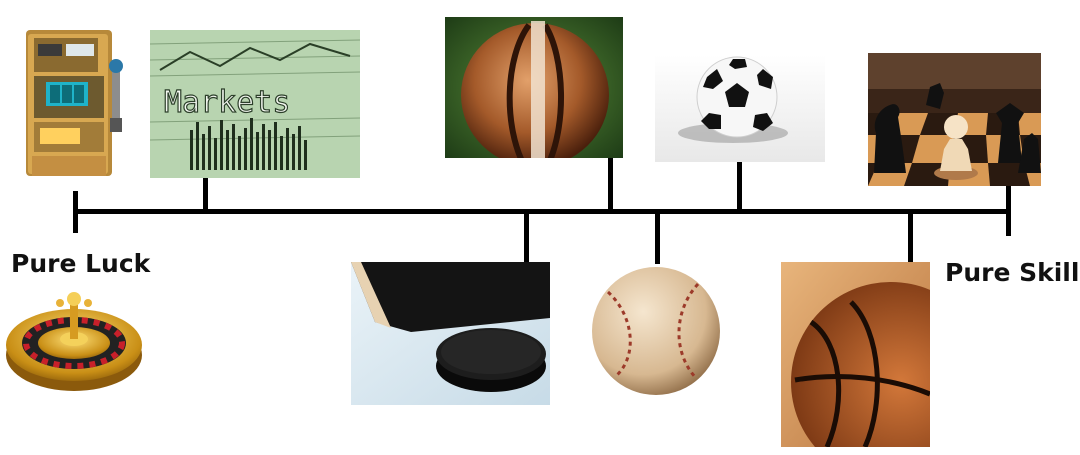  What do you see at coordinates (526, 238) in the screenshot?
I see `connector-hockey` at bounding box center [526, 238].